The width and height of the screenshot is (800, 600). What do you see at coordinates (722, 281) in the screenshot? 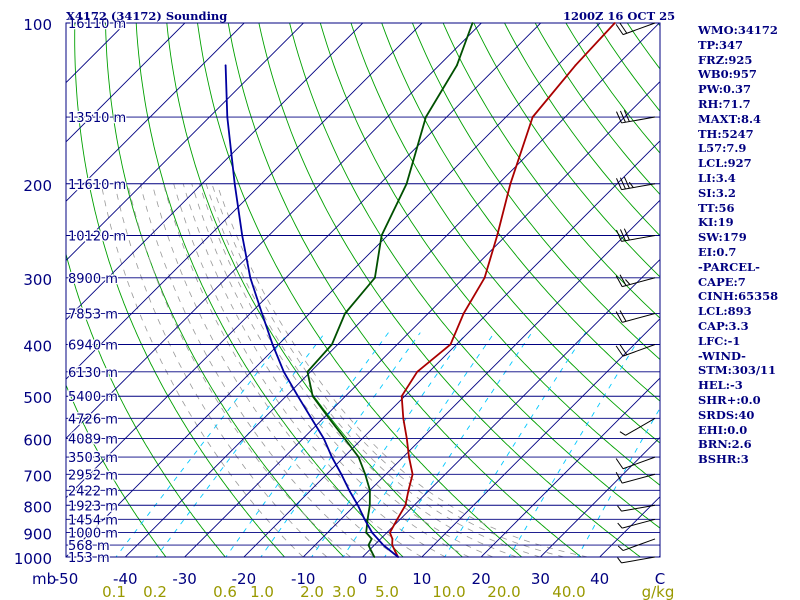
I see `sounding-index: CAPE:7` at bounding box center [722, 281].